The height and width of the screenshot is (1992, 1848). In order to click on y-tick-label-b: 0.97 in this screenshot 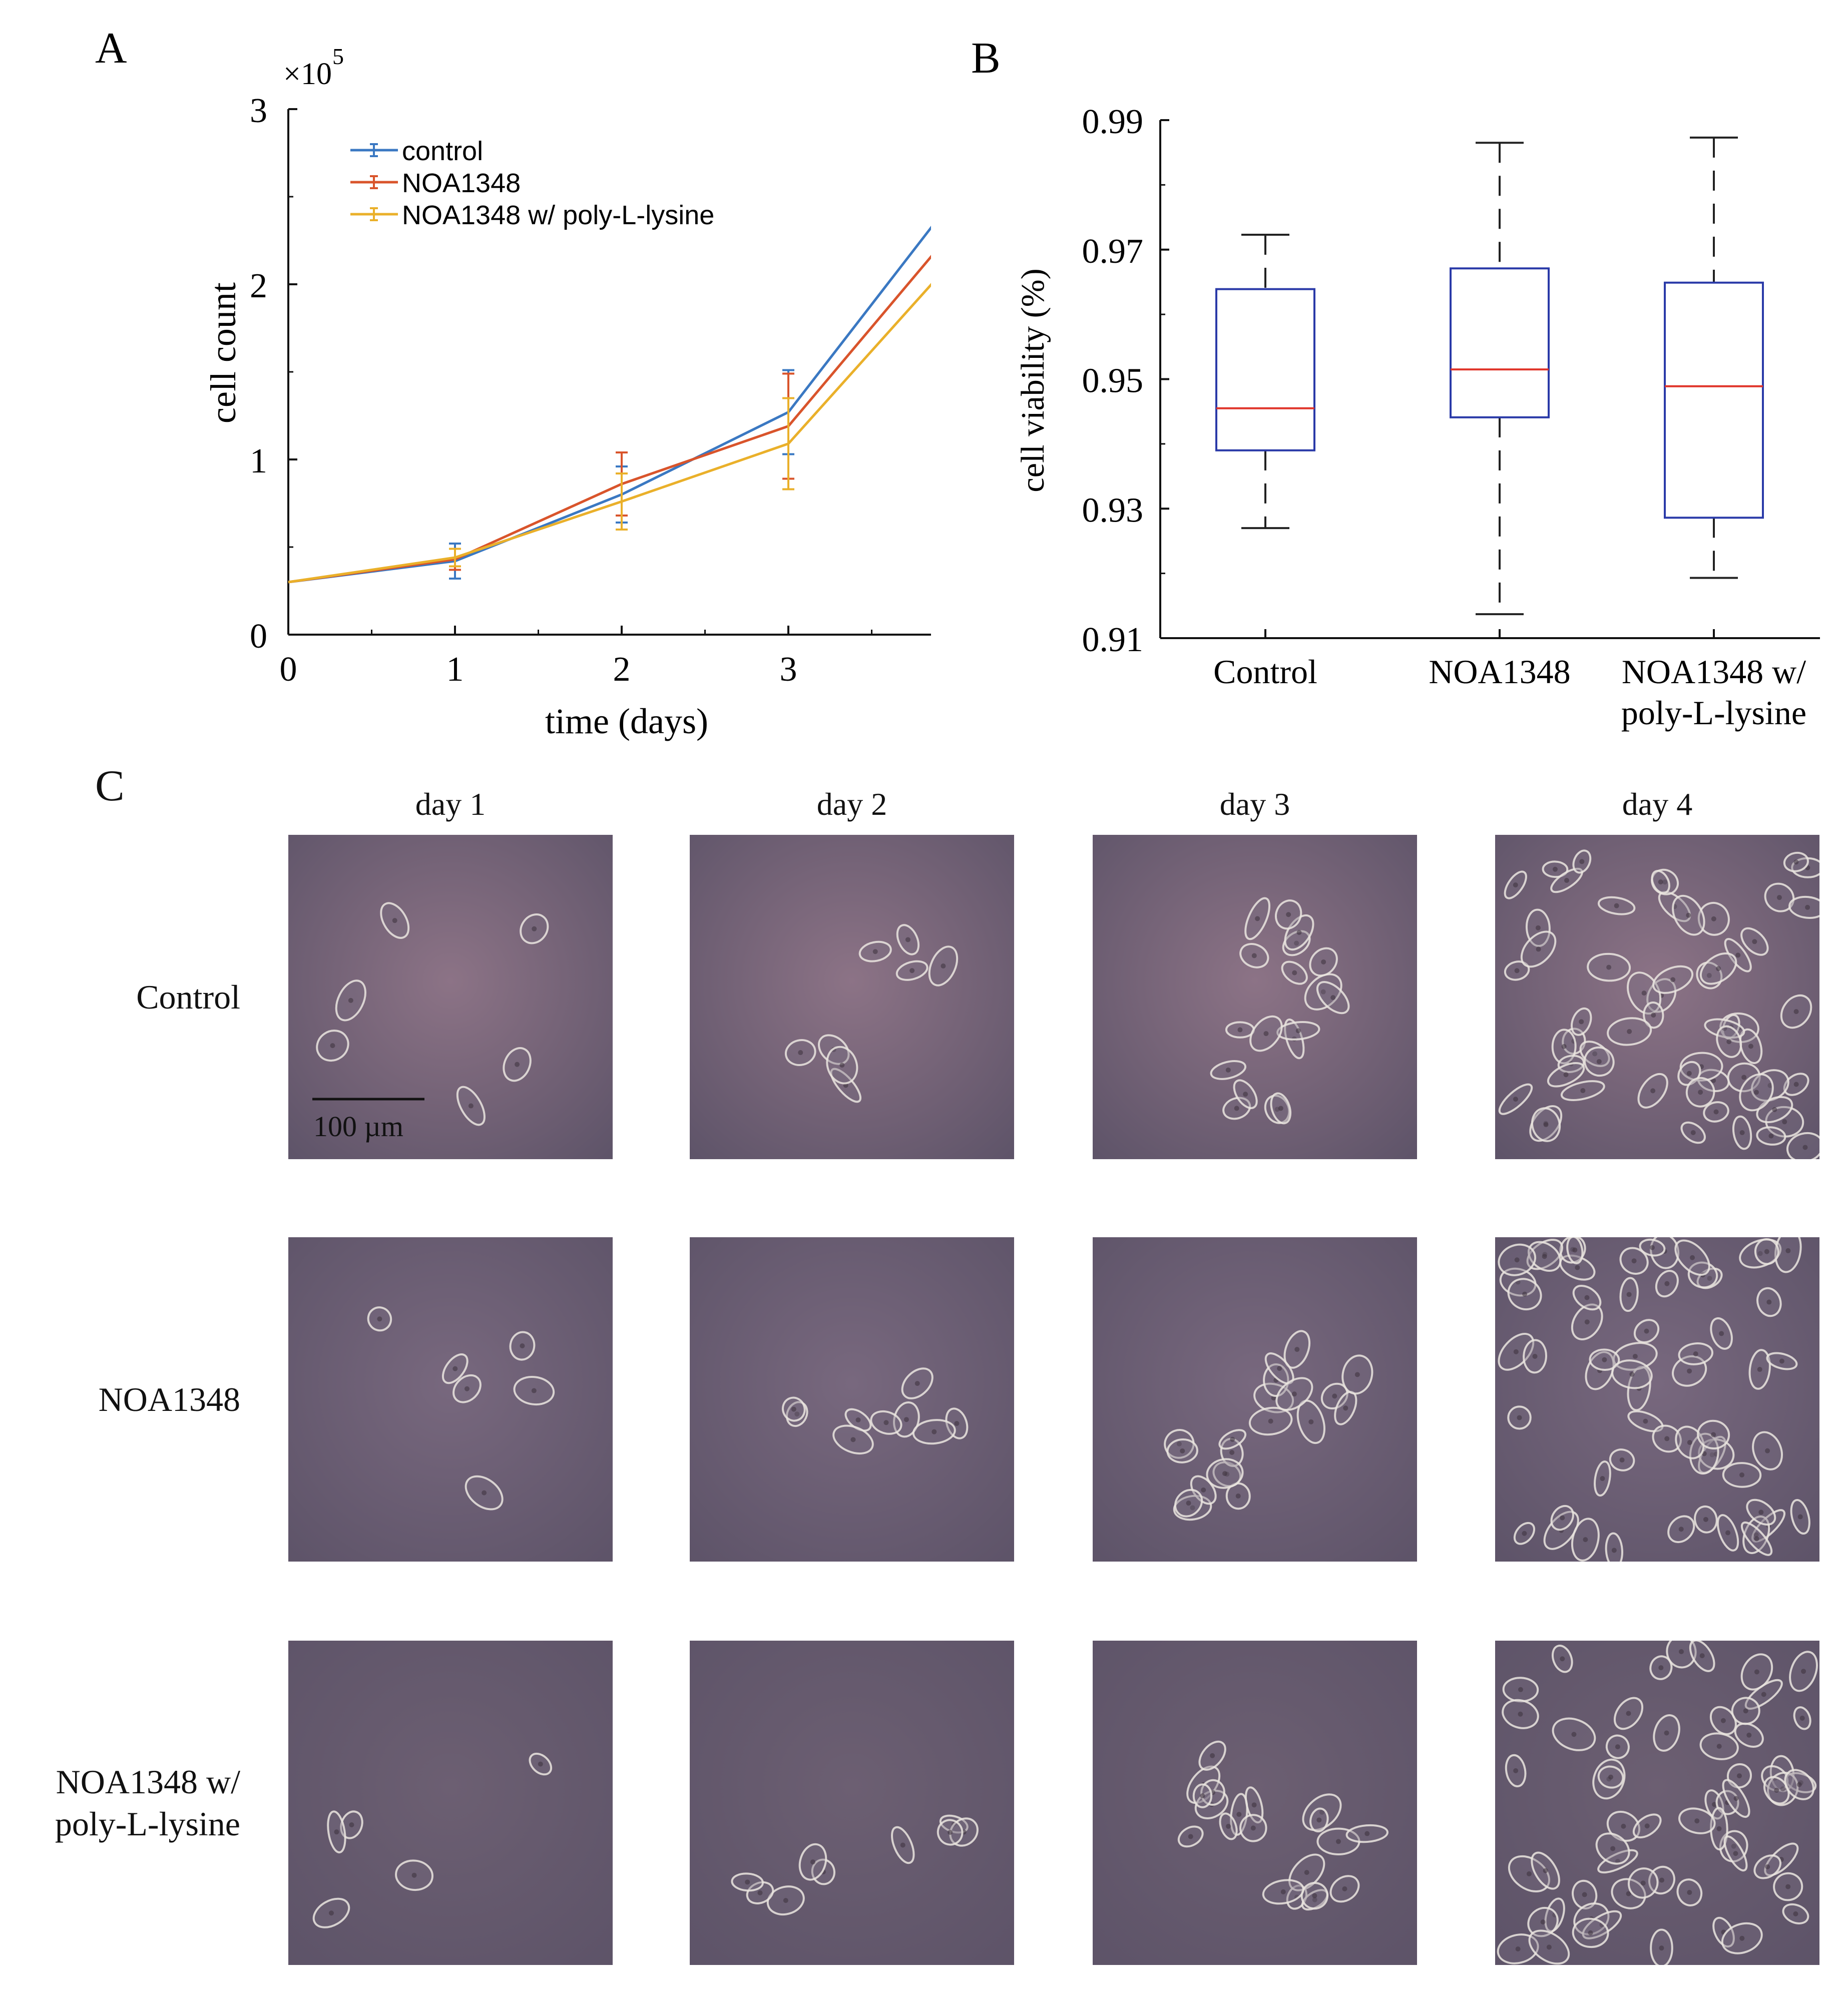, I will do `click(1113, 251)`.